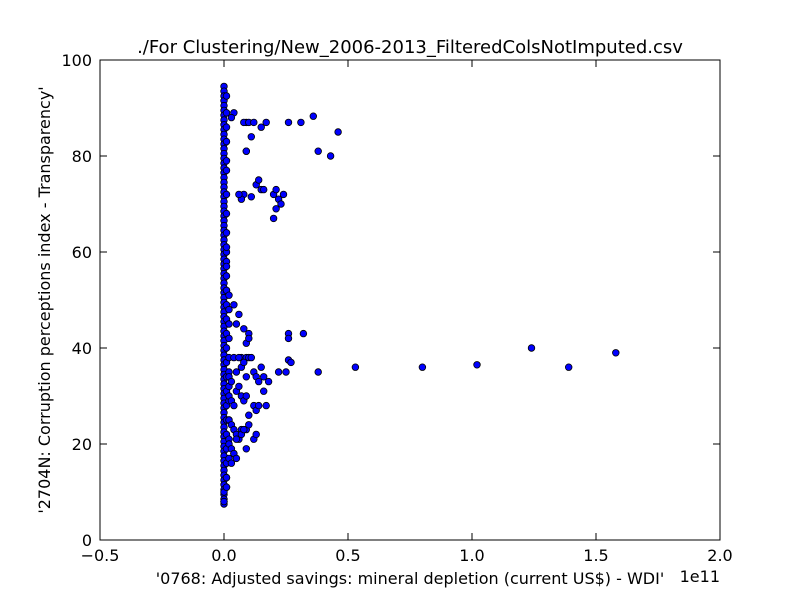  Describe the element at coordinates (100, 555) in the screenshot. I see `x-tick-label: −0.5` at that location.